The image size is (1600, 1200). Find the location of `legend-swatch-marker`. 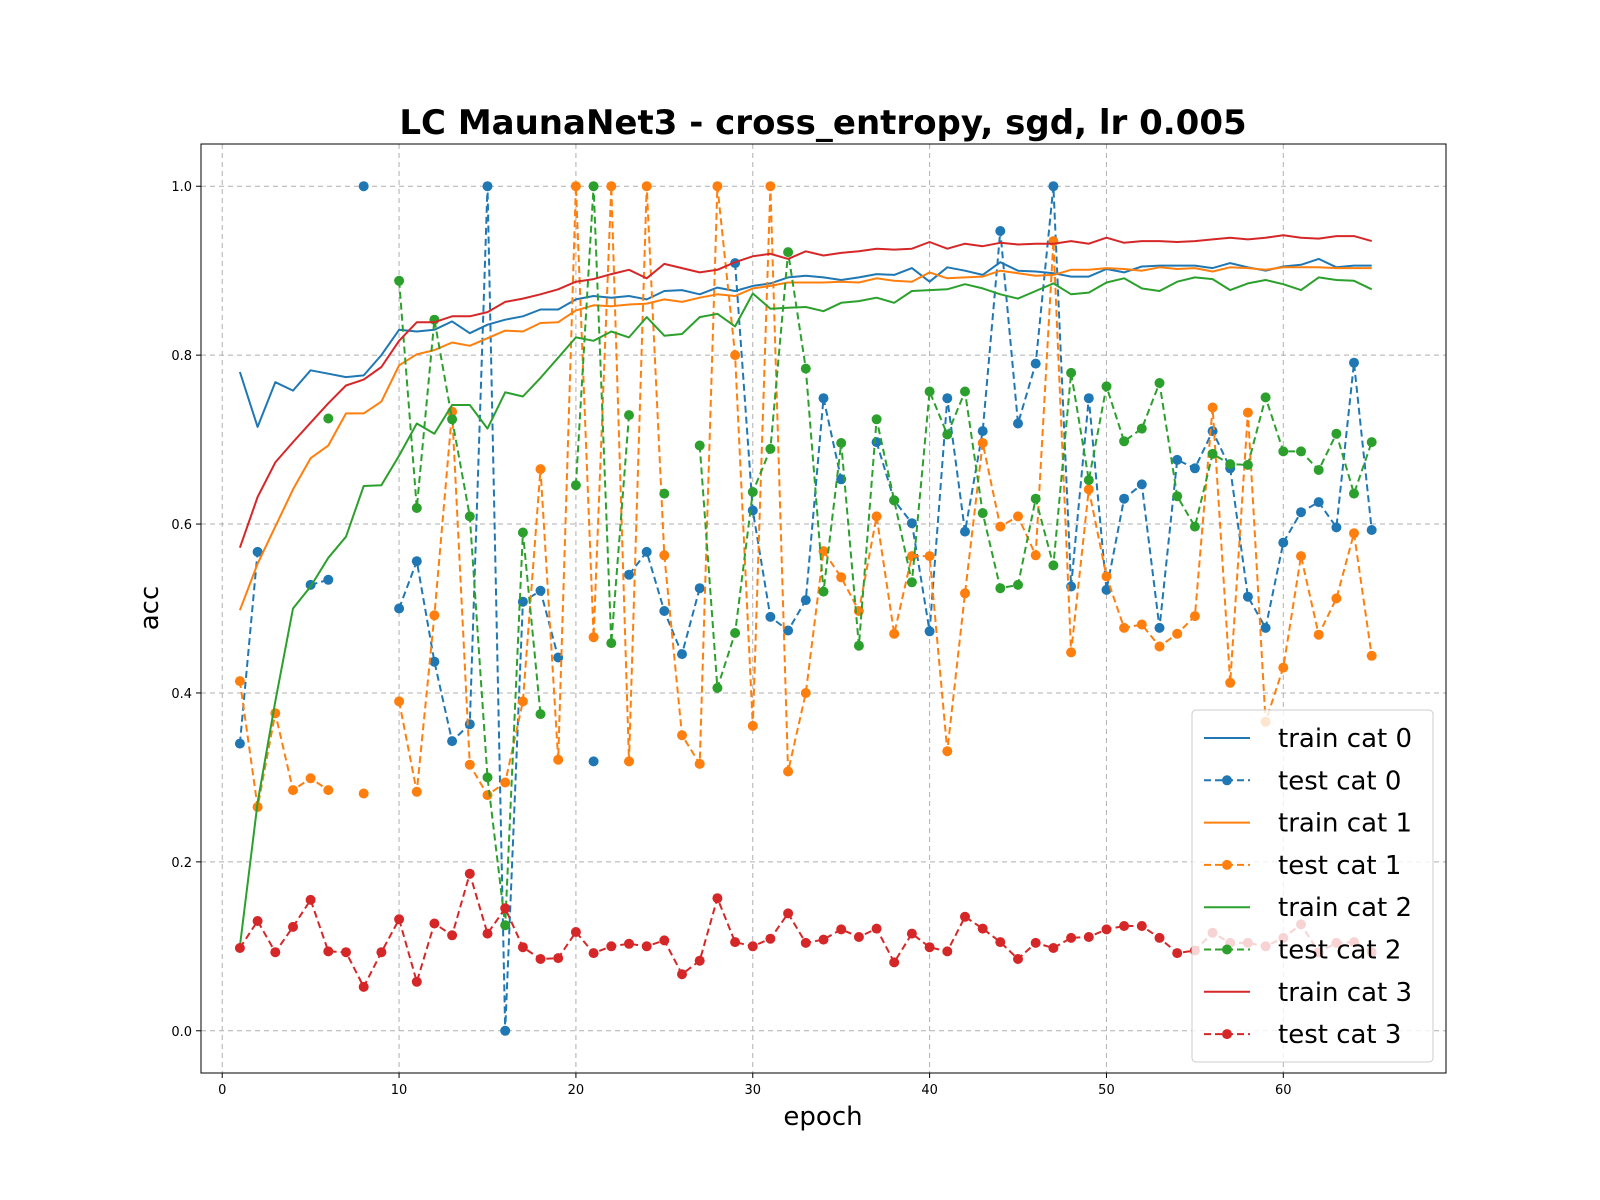

legend-swatch-marker is located at coordinates (1227, 780).